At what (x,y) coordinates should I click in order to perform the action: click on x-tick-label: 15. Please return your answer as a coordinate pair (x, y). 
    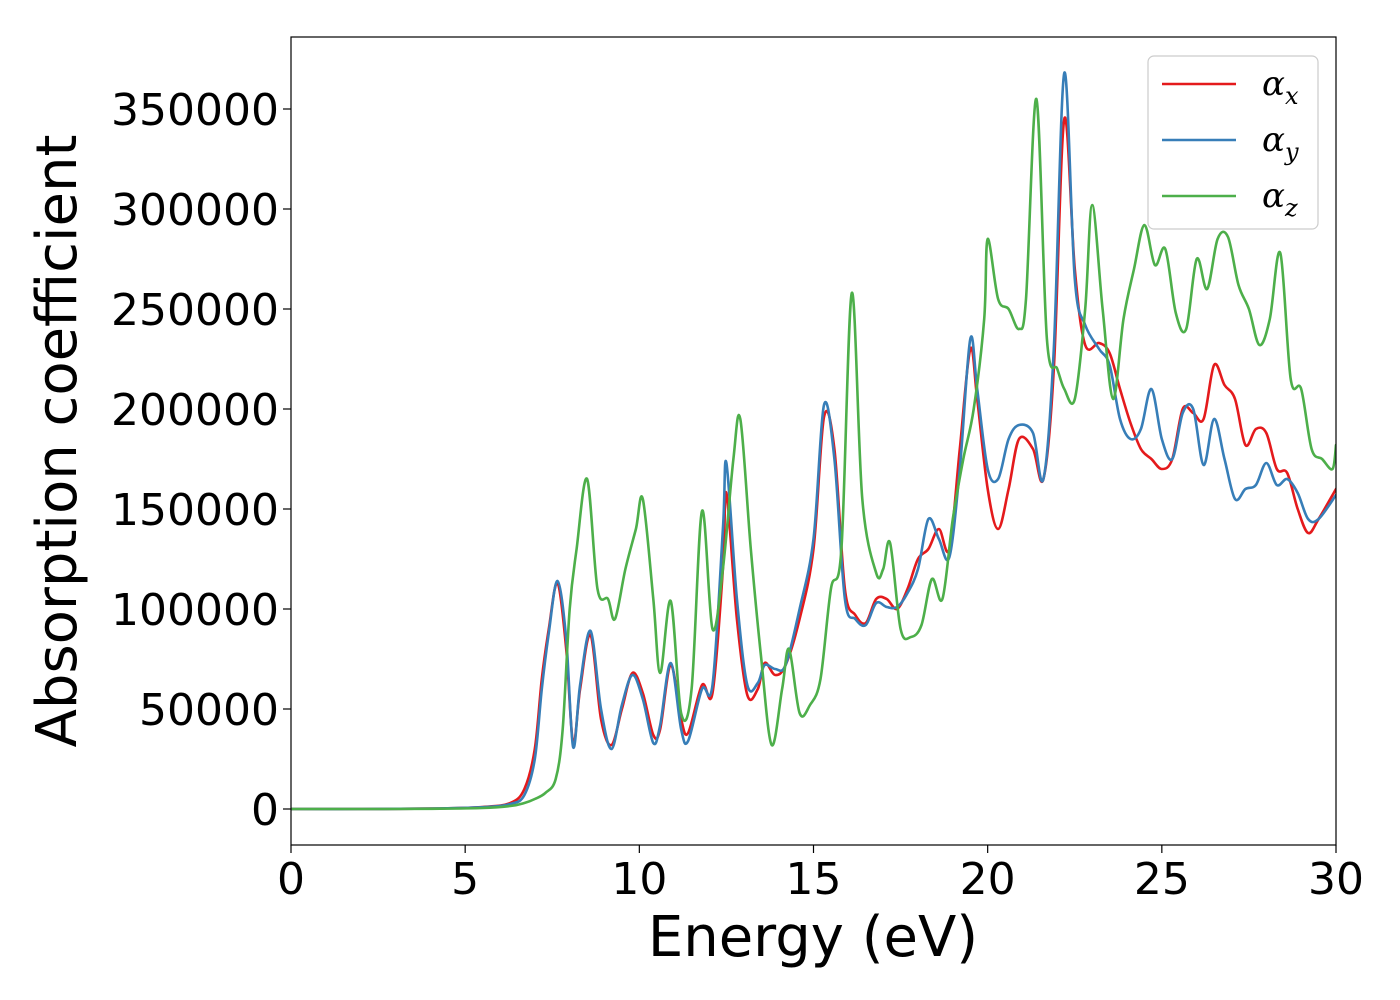
    Looking at the image, I should click on (814, 879).